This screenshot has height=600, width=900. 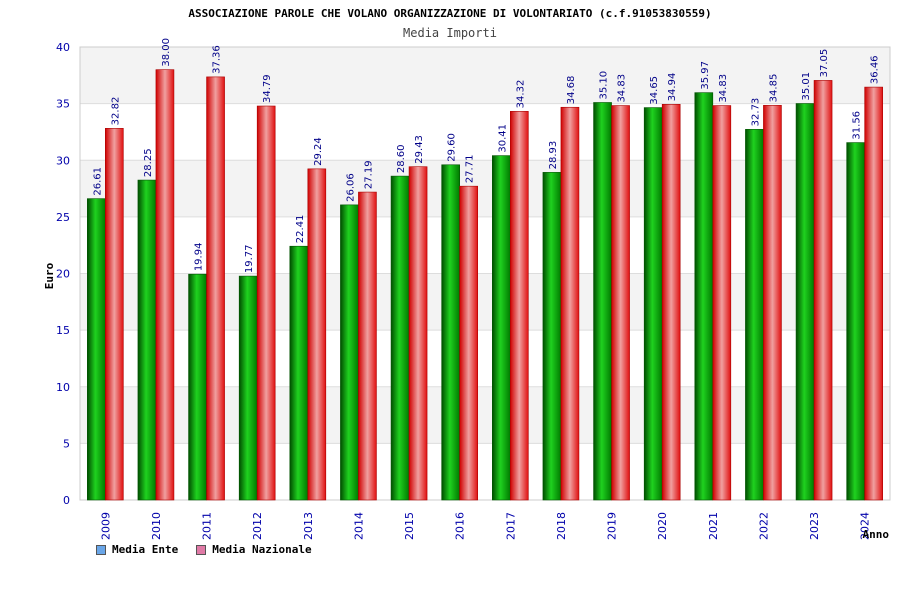 I want to click on bar-media-nazionale-2022, so click(x=772, y=303).